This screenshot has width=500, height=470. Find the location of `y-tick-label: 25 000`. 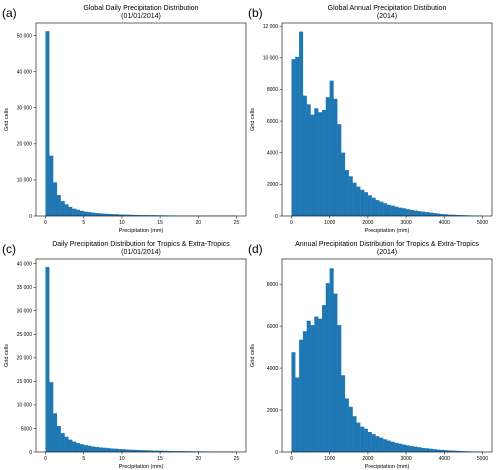

y-tick-label: 25 000 is located at coordinates (25, 335).